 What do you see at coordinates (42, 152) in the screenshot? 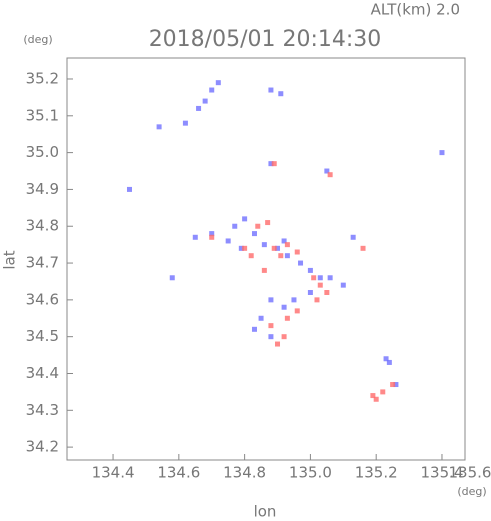
I see `y-tick-label: 35.0` at bounding box center [42, 152].